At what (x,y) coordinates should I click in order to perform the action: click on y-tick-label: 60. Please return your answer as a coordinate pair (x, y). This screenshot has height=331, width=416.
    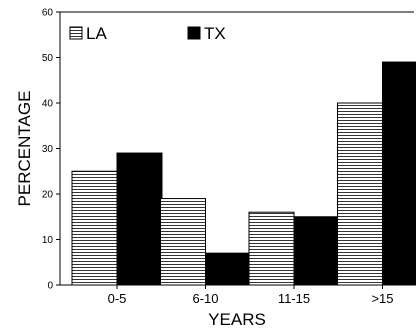
    Looking at the image, I should click on (48, 13).